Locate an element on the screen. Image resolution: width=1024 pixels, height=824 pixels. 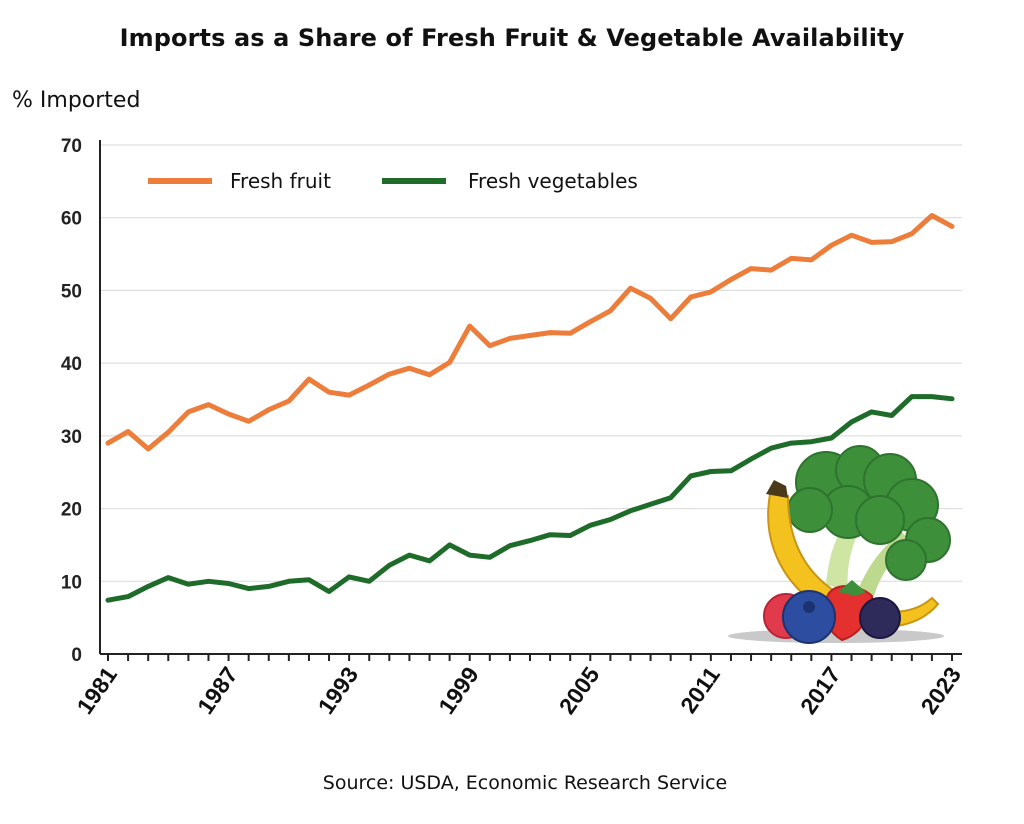
legend-label-1: Fresh vegetables is located at coordinates (553, 181).